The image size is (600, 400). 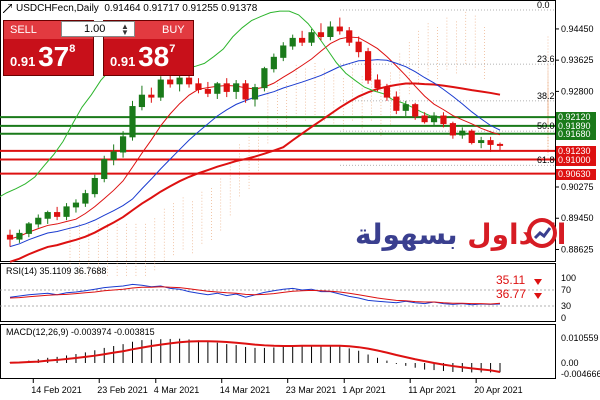 I want to click on macd-title: MACD(12,26,9) -0.003974 -0.003815, so click(x=80, y=332).